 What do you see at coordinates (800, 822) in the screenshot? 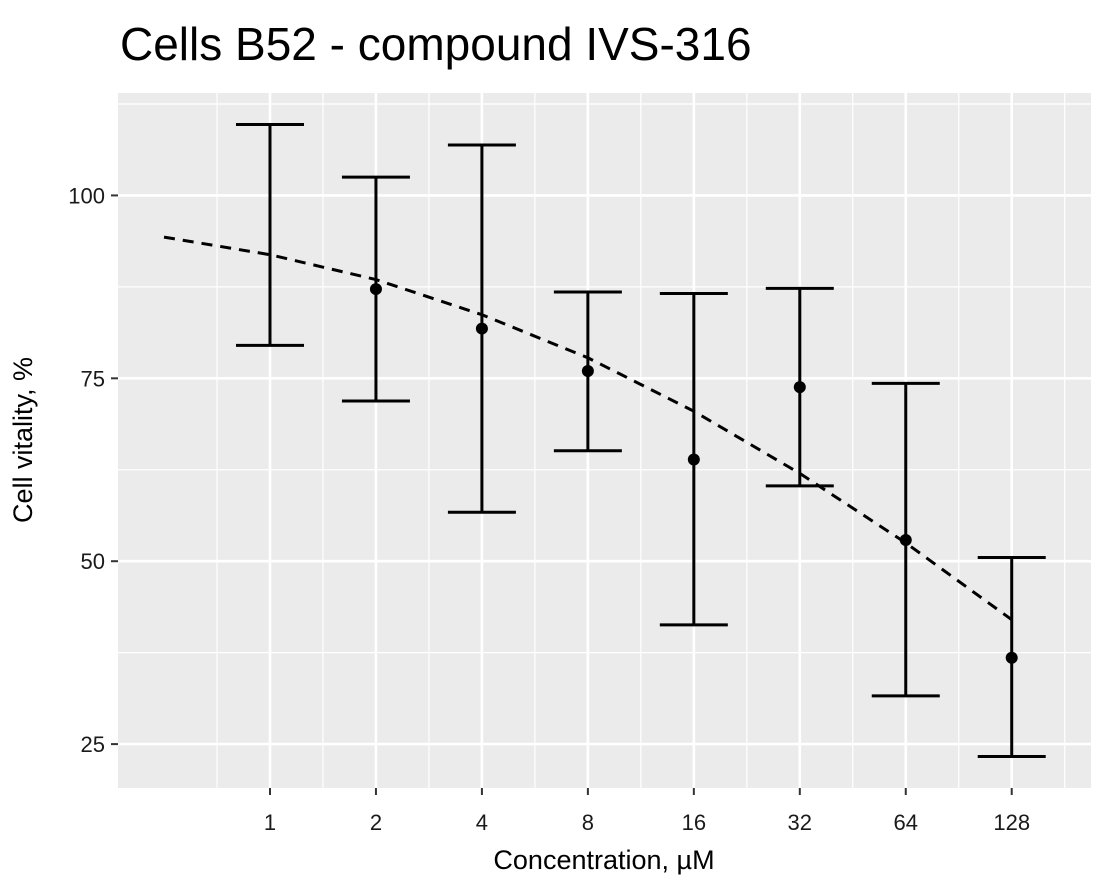
I see `x-tick-label: 32` at bounding box center [800, 822].